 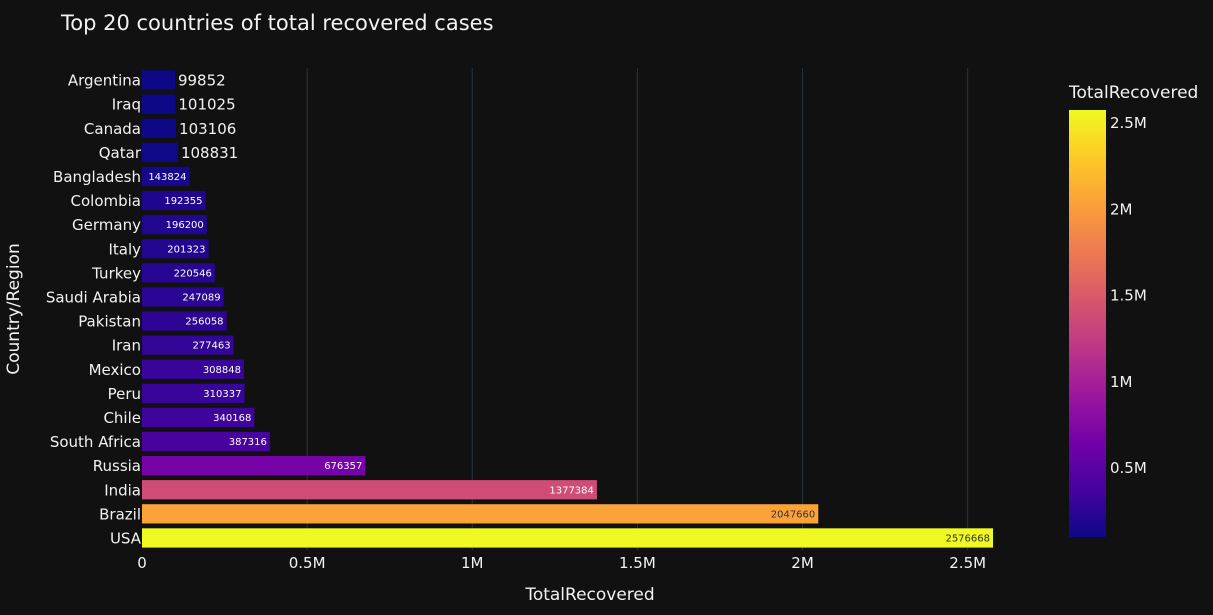 I want to click on x-tick-label: 1.5M, so click(x=637, y=563).